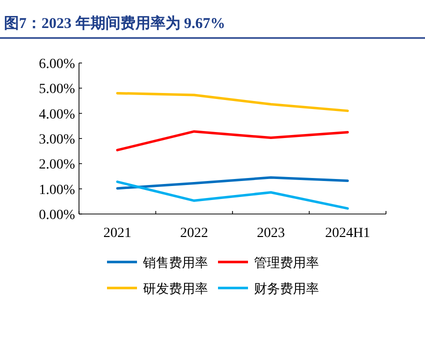  Describe the element at coordinates (57, 64) in the screenshot. I see `y-tick-label: 6.00%` at that location.